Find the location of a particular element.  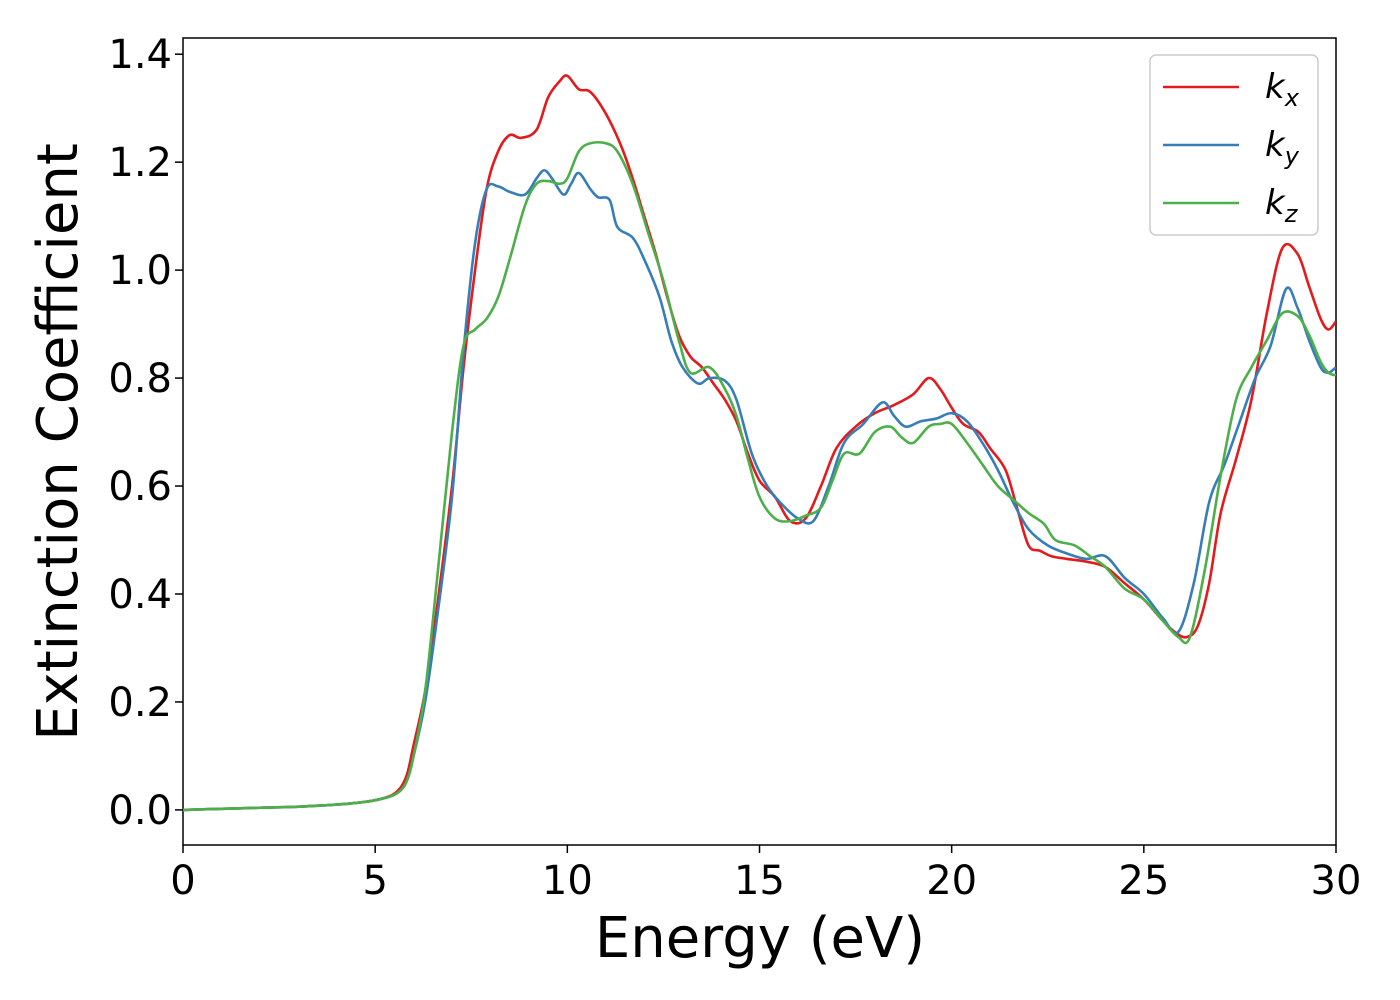

legend-label-ky: ky is located at coordinates (1282, 147).